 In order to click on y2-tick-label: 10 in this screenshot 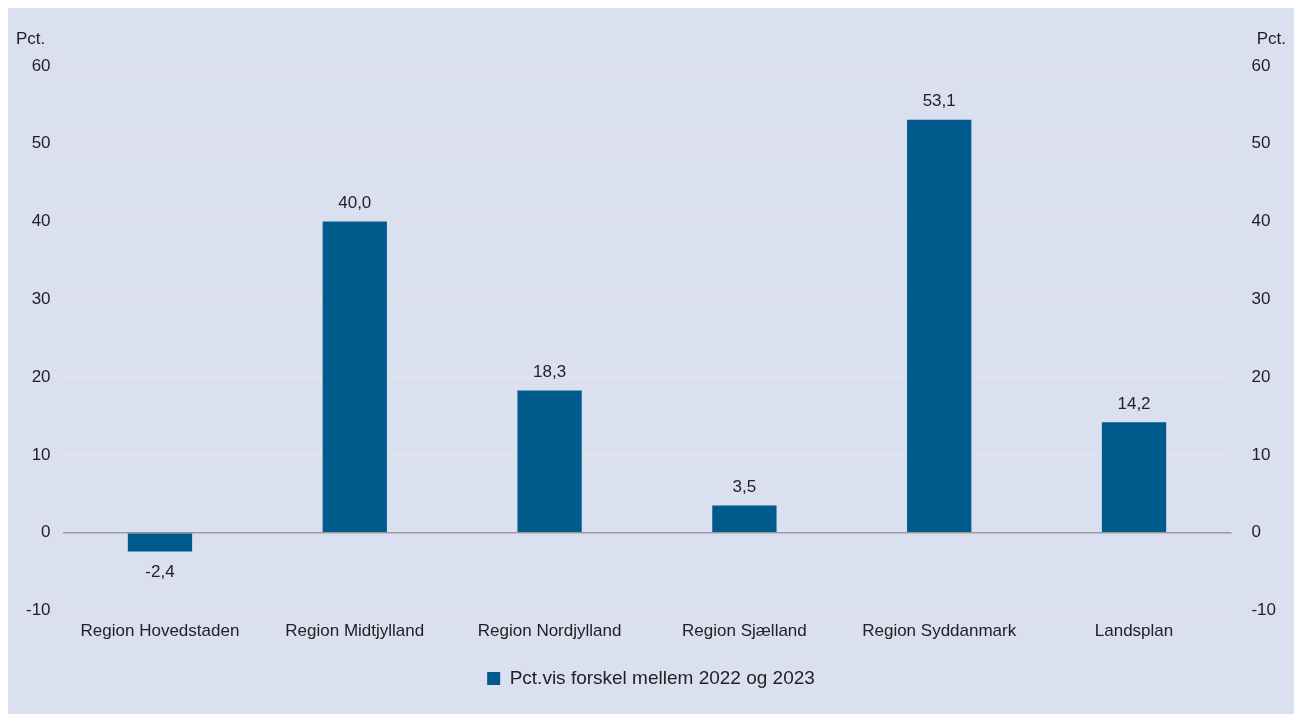, I will do `click(1261, 454)`.